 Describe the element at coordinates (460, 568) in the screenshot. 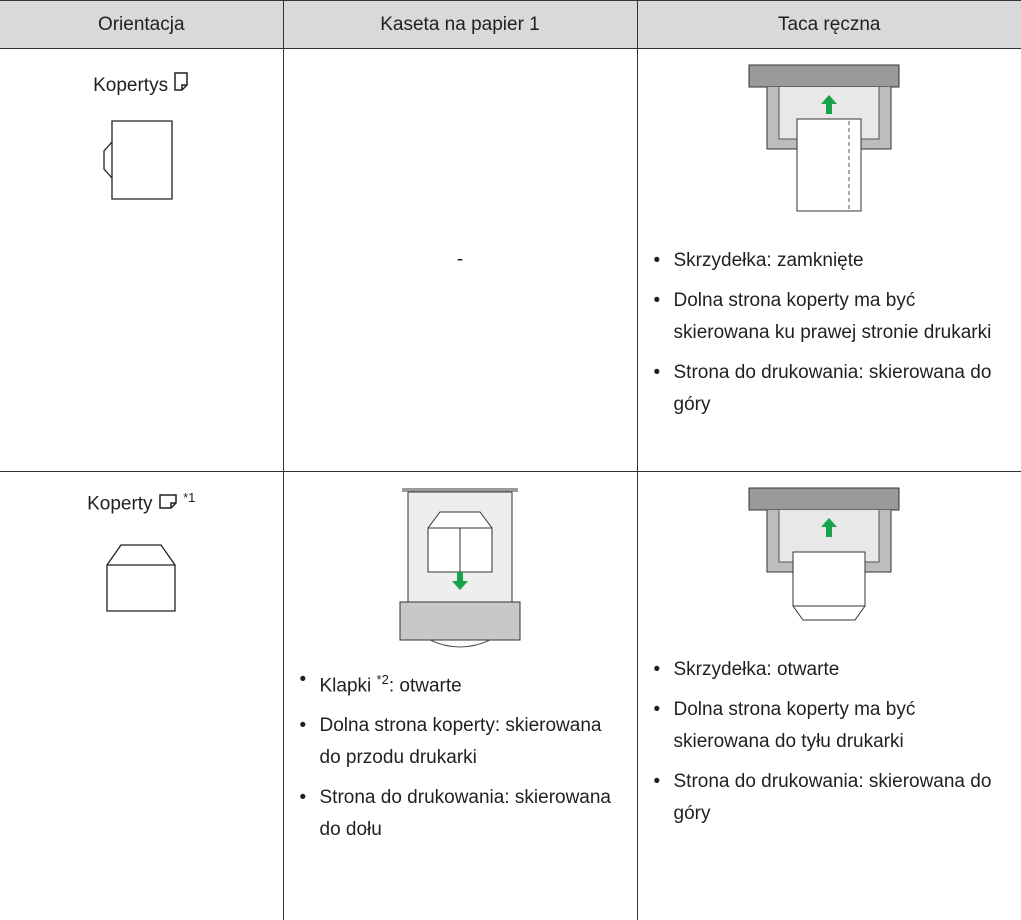

I see `tray-illustration` at that location.